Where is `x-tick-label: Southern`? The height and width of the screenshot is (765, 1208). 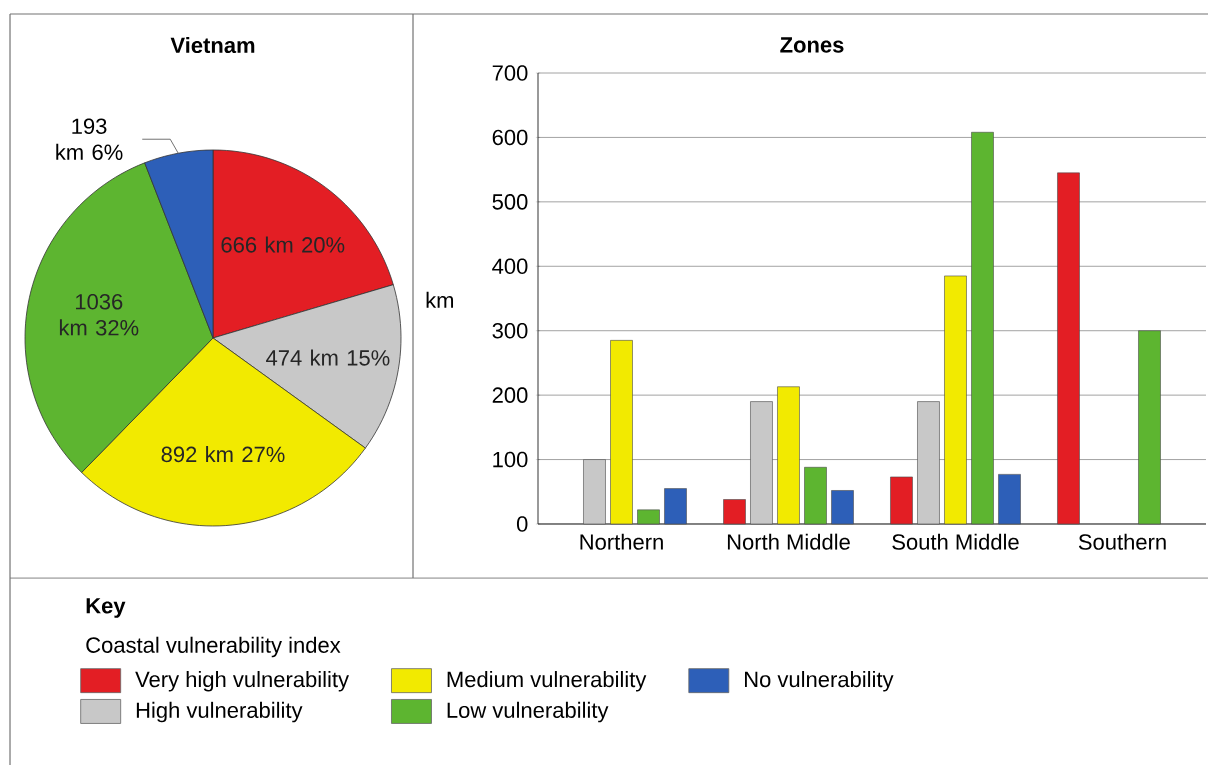 x-tick-label: Southern is located at coordinates (1122, 541).